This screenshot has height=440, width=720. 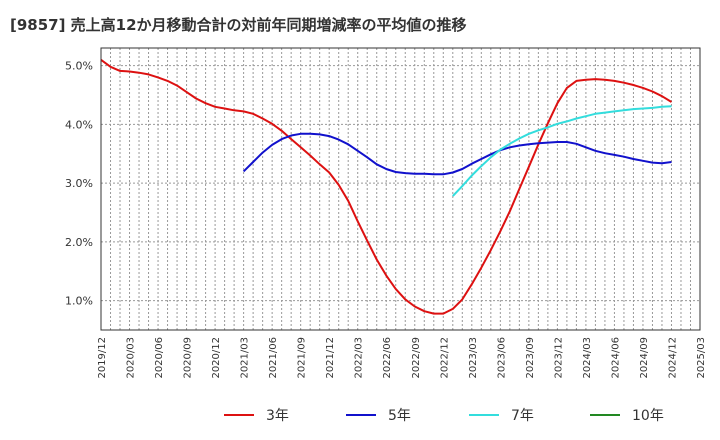 I want to click on legend-label: 3年, so click(x=277, y=416).